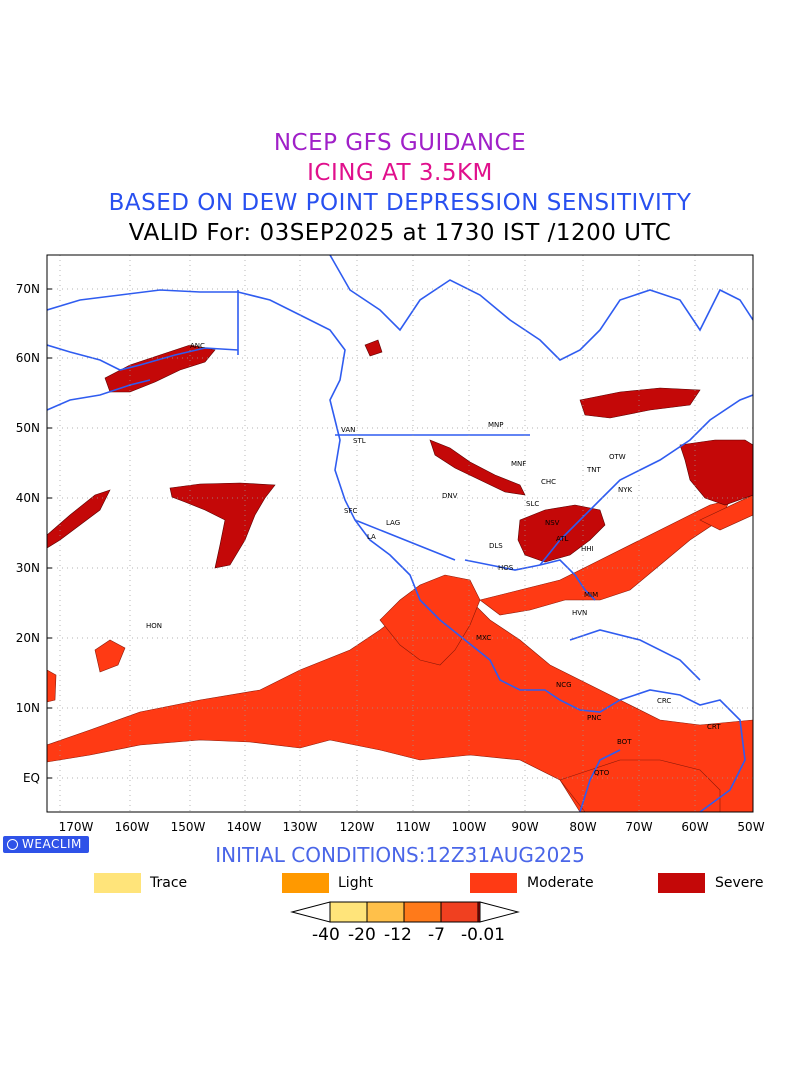 The width and height of the screenshot is (800, 1067). I want to click on lat-label: 30N, so click(28, 568).